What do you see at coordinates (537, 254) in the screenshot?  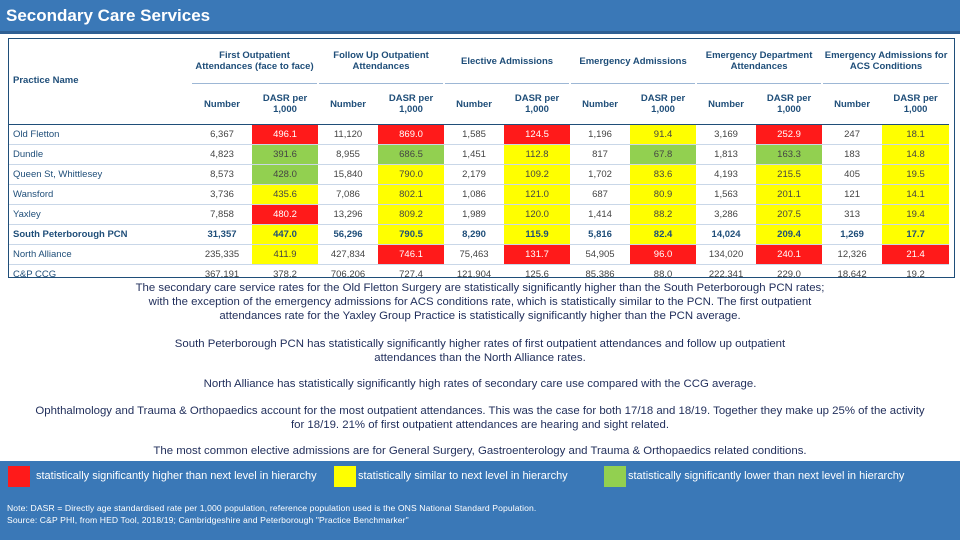 I see `dasr-cell: 131.7` at bounding box center [537, 254].